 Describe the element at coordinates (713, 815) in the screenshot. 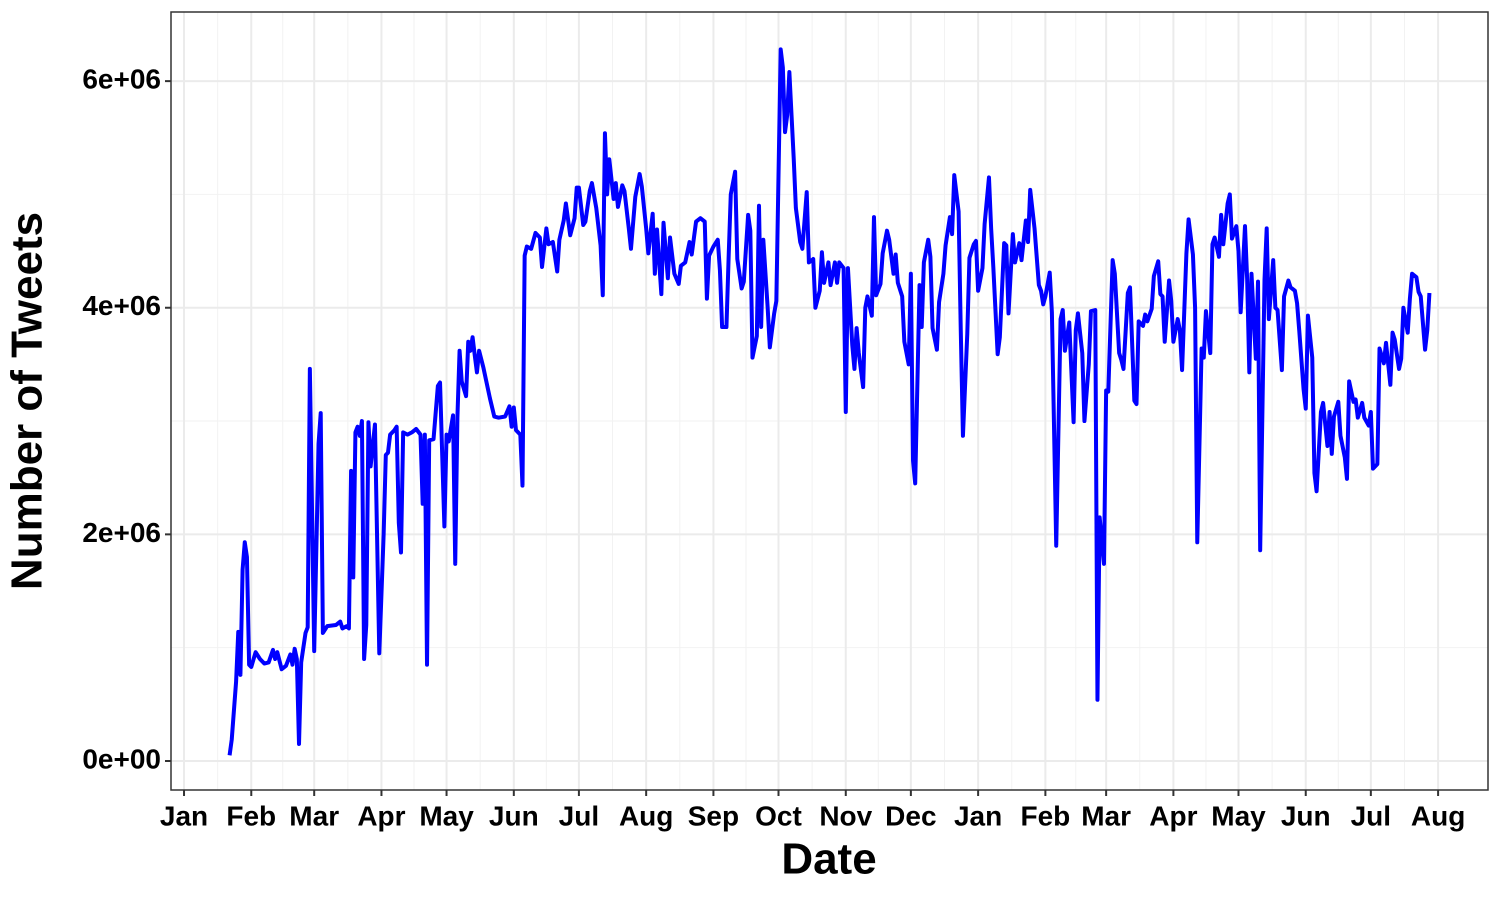

I see `x-tick-label: Sep` at that location.